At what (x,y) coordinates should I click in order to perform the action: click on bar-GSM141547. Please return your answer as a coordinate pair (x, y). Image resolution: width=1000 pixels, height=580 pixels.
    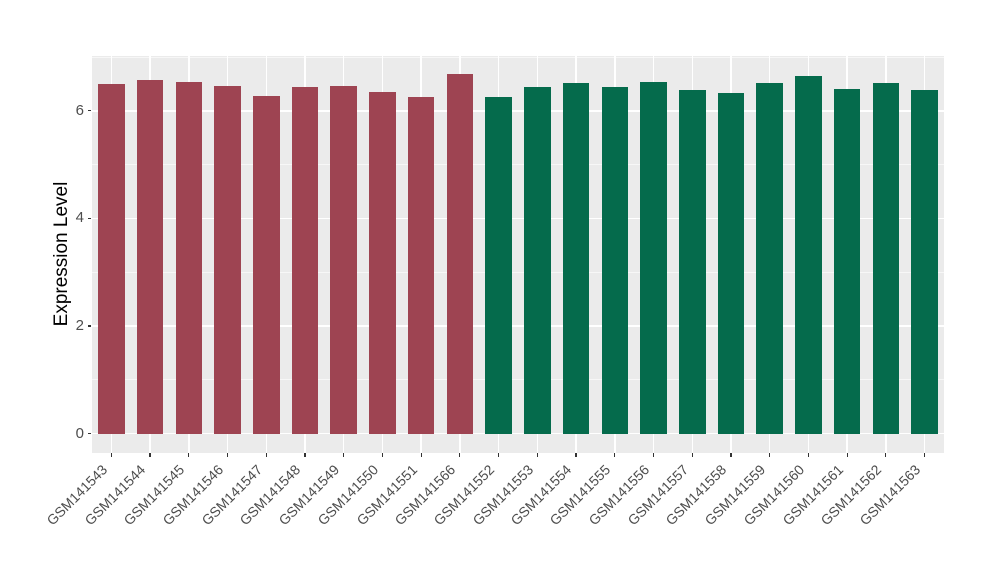
    Looking at the image, I should click on (266, 265).